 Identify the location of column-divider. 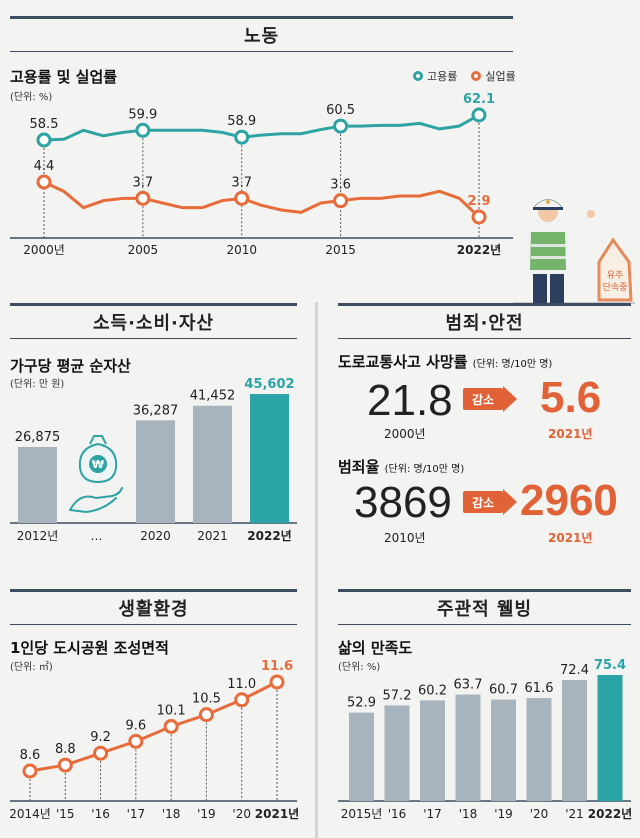
(316, 570).